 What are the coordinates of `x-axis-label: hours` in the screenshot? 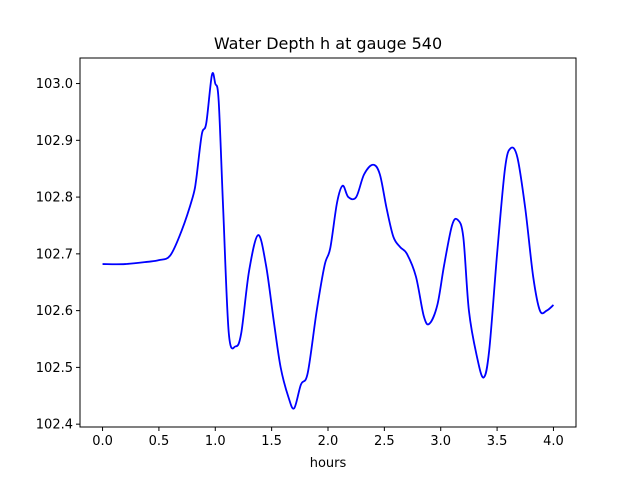 It's located at (328, 463).